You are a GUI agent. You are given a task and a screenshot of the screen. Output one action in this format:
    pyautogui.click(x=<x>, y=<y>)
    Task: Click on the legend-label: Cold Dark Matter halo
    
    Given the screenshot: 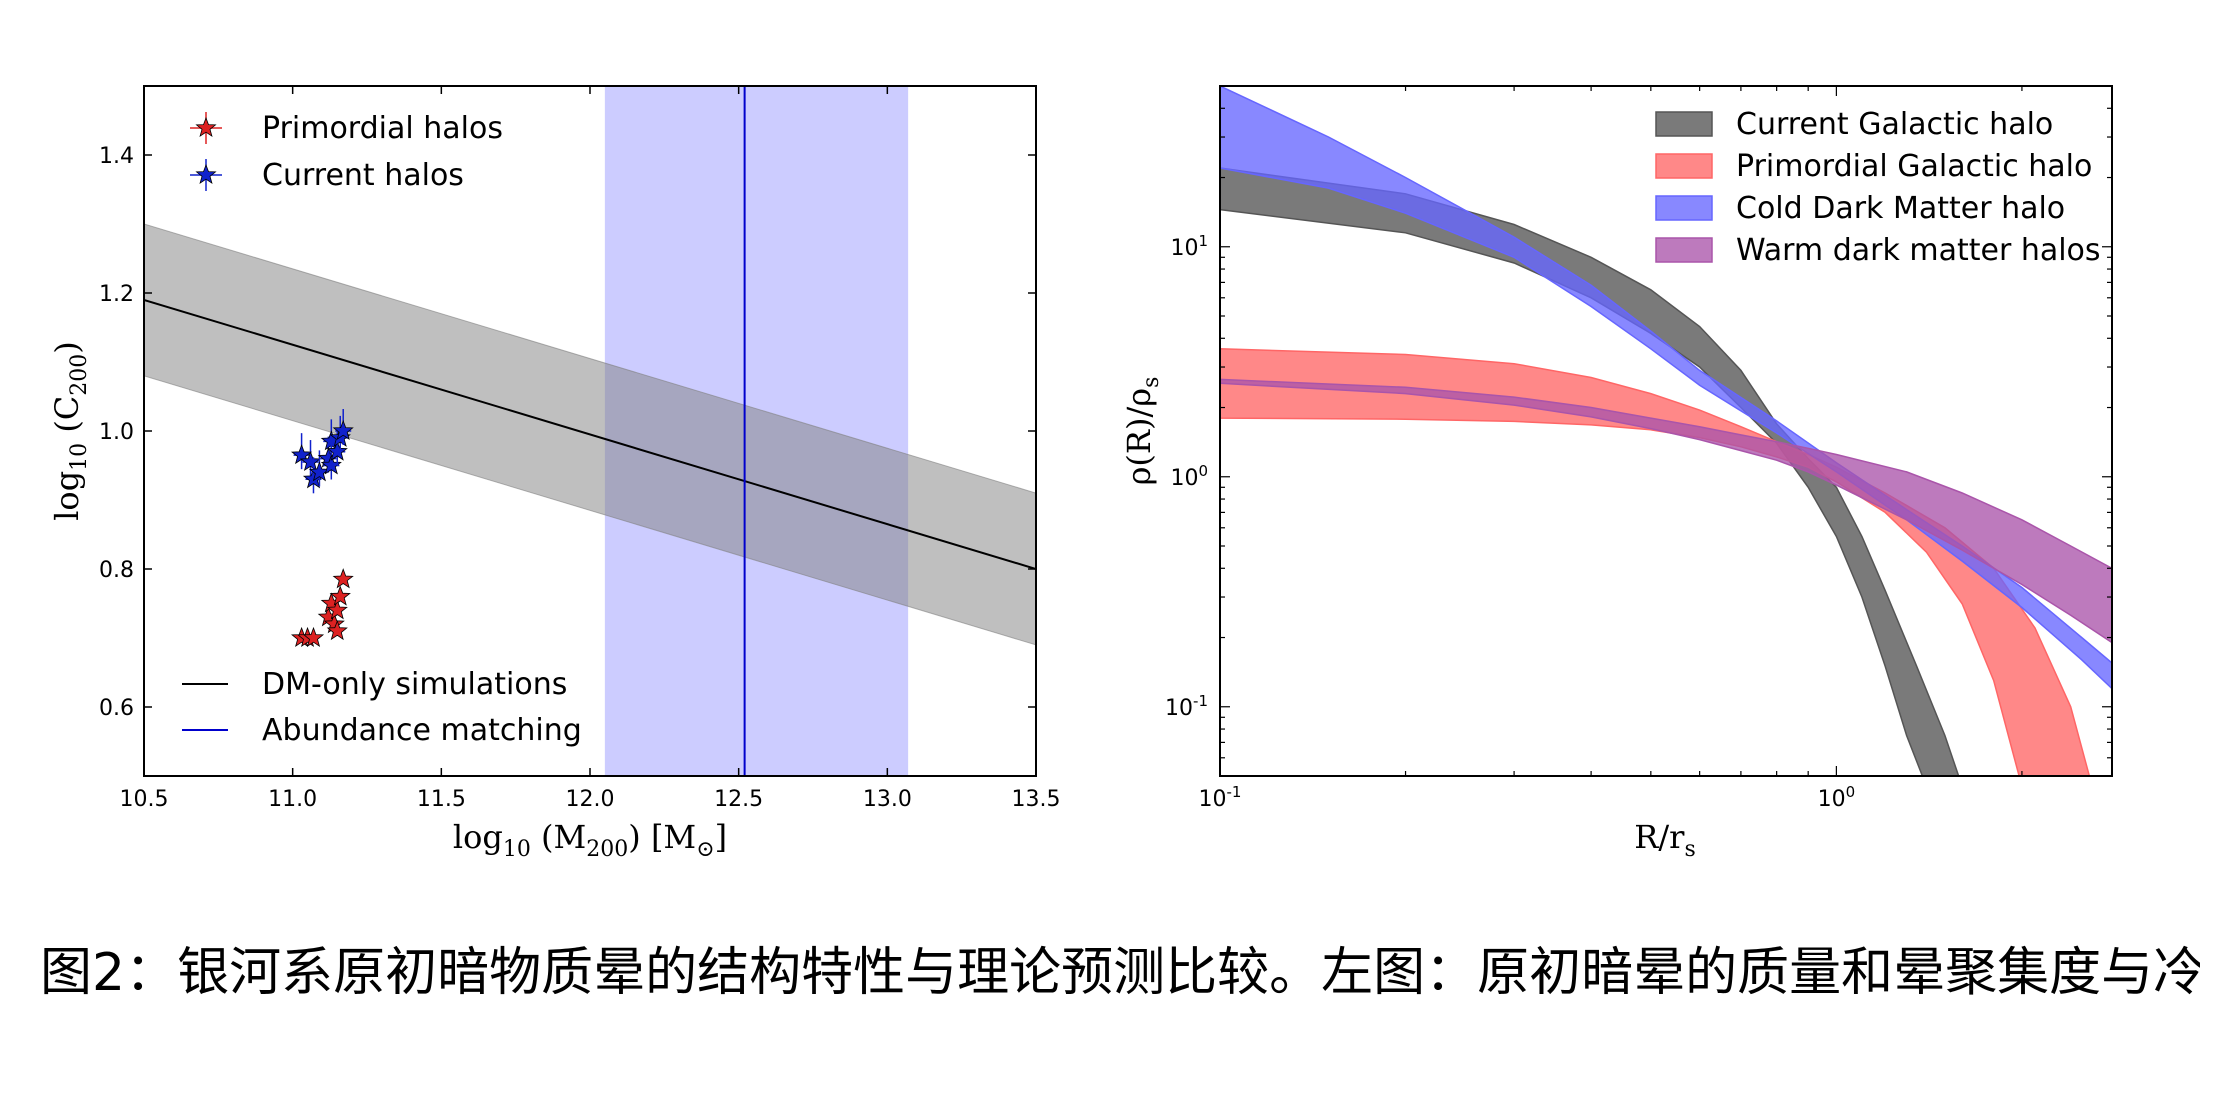 What is the action you would take?
    pyautogui.click(x=1900, y=208)
    